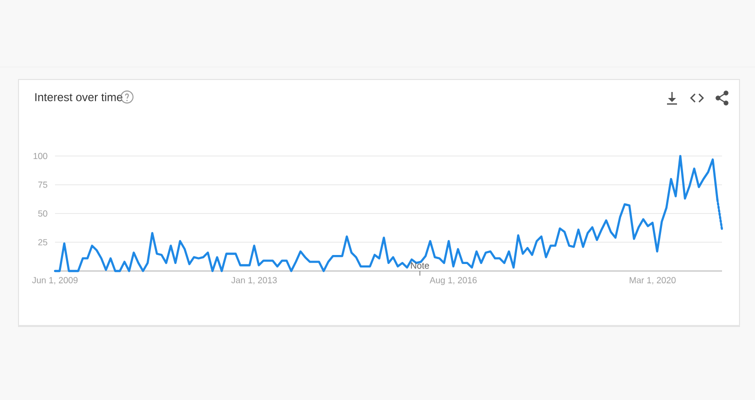 This screenshot has height=400, width=755. Describe the element at coordinates (43, 242) in the screenshot. I see `y-tick-label: 25` at that location.